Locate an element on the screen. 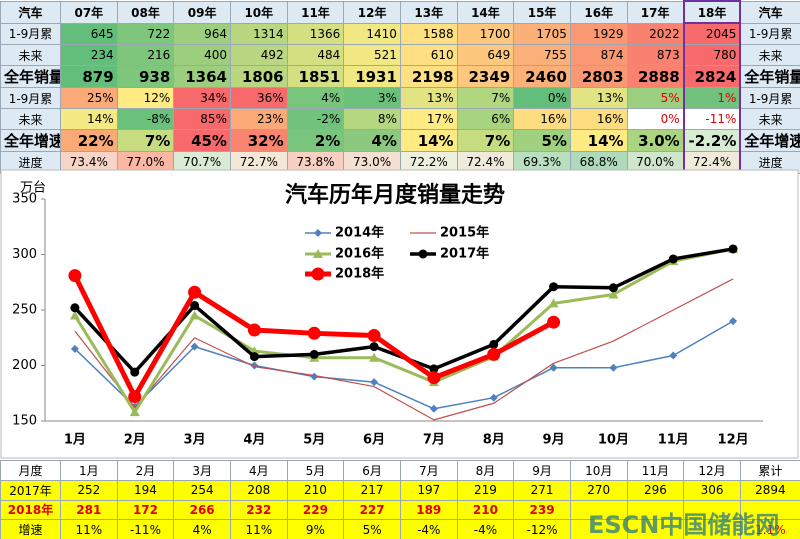 The height and width of the screenshot is (539, 800). x-tick-label: 4月 is located at coordinates (254, 440).